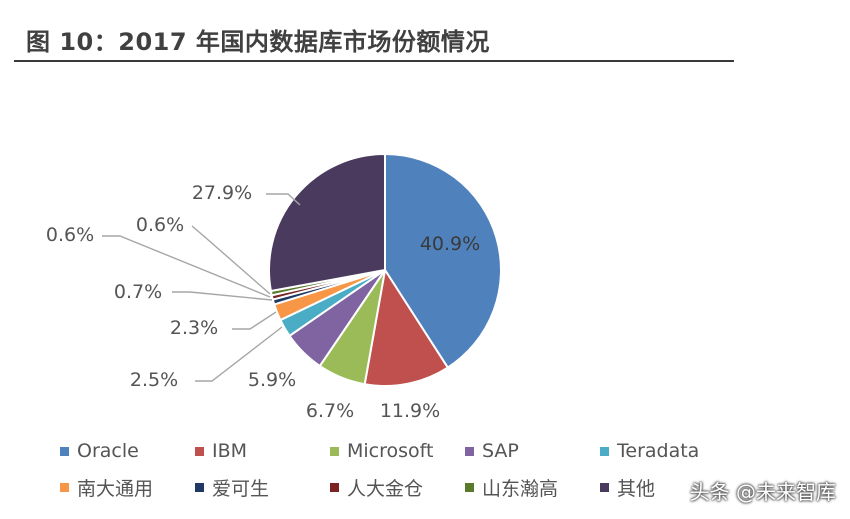 The image size is (850, 519). What do you see at coordinates (532, 451) in the screenshot?
I see `legend-item: SAP` at bounding box center [532, 451].